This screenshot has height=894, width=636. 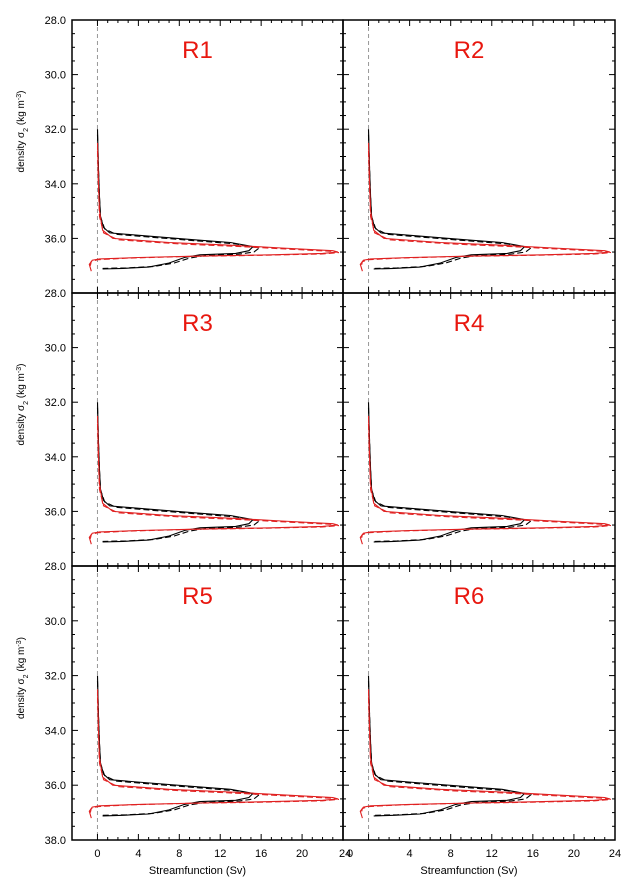 I want to click on panel-frame, so click(x=479, y=703).